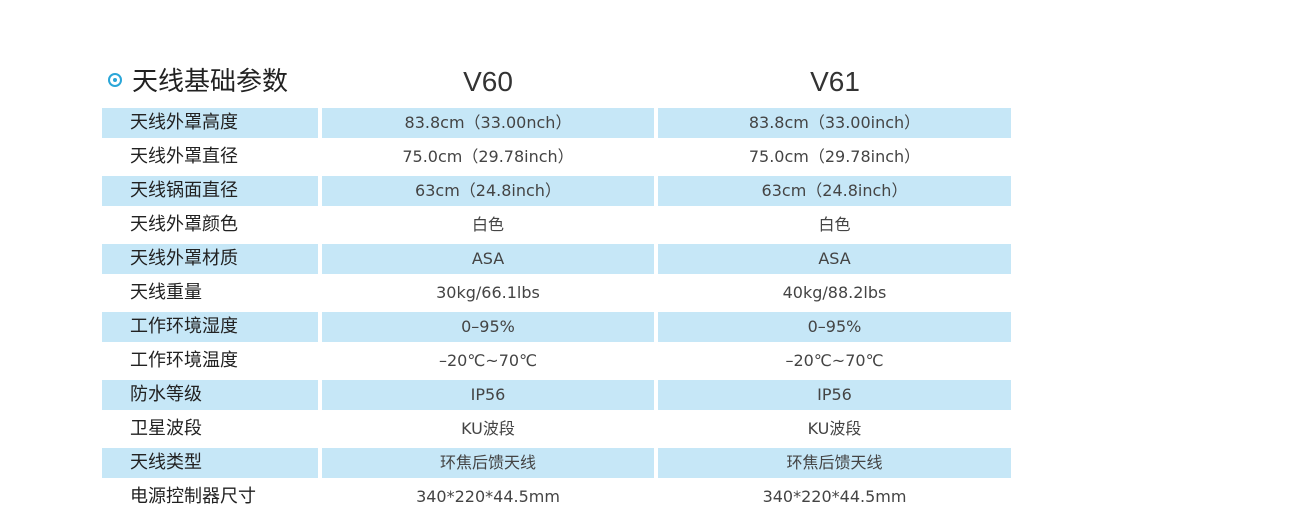  I want to click on cell-value: 30kg/66.1lbs, so click(488, 292).